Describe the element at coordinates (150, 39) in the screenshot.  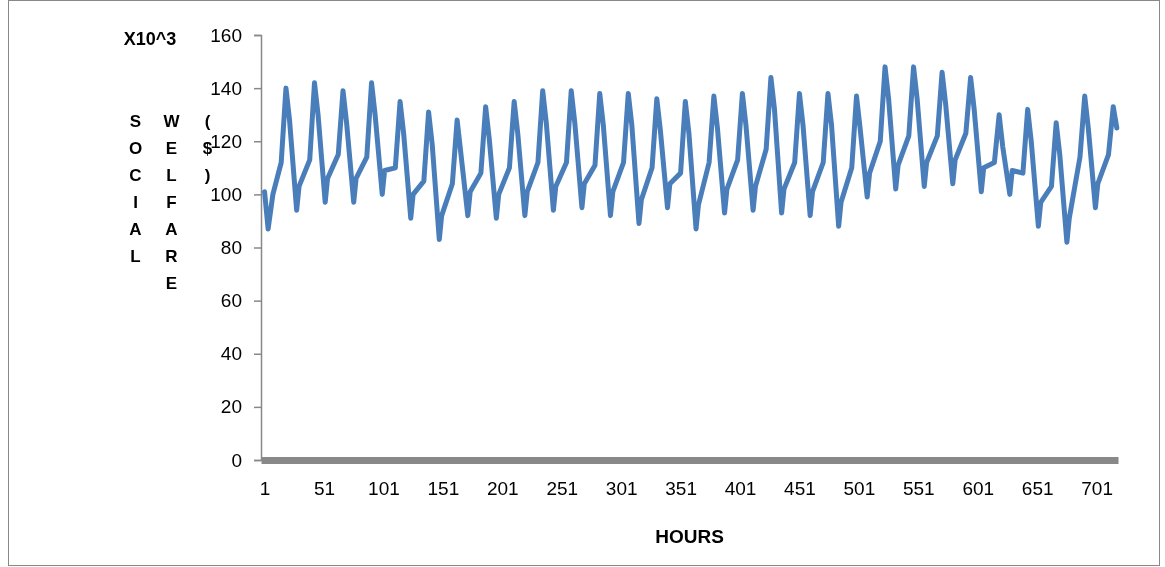
I see `text: X10^3` at that location.